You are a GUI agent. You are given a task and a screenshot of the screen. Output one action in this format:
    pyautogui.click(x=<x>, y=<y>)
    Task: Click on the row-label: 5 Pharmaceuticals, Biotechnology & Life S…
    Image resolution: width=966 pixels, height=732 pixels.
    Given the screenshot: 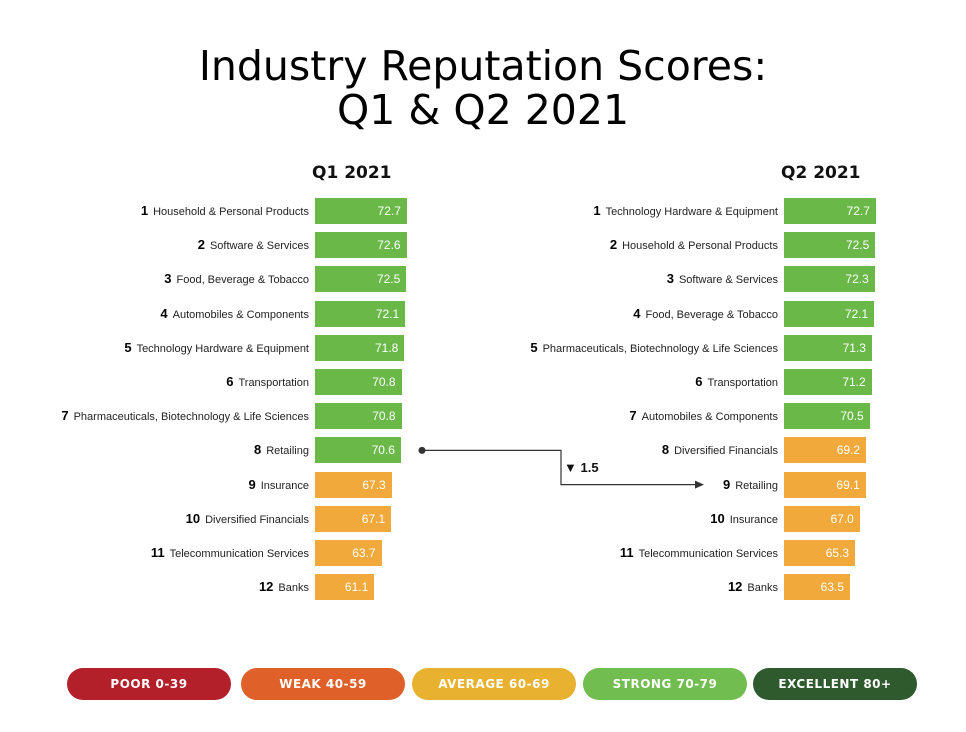 What is the action you would take?
    pyautogui.click(x=654, y=348)
    